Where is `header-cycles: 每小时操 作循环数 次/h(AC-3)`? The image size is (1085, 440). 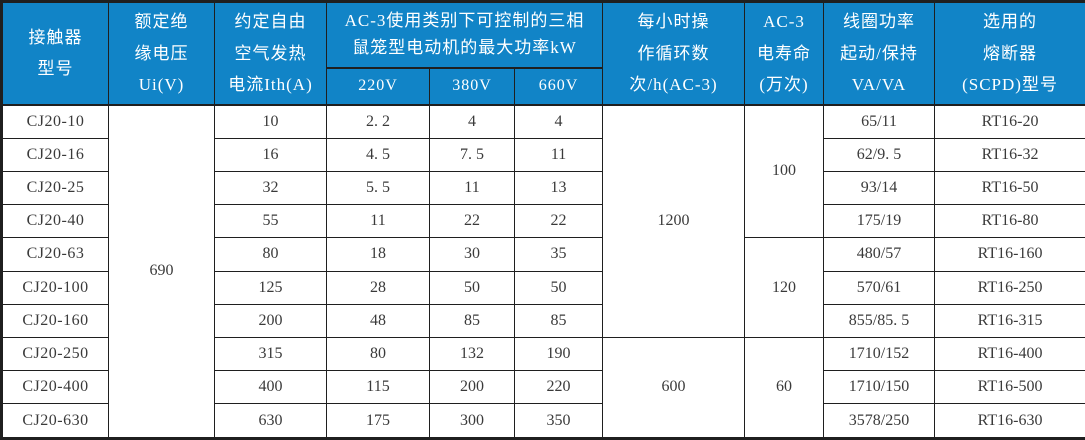 header-cycles: 每小时操 作循环数 次/h(AC-3) is located at coordinates (674, 53).